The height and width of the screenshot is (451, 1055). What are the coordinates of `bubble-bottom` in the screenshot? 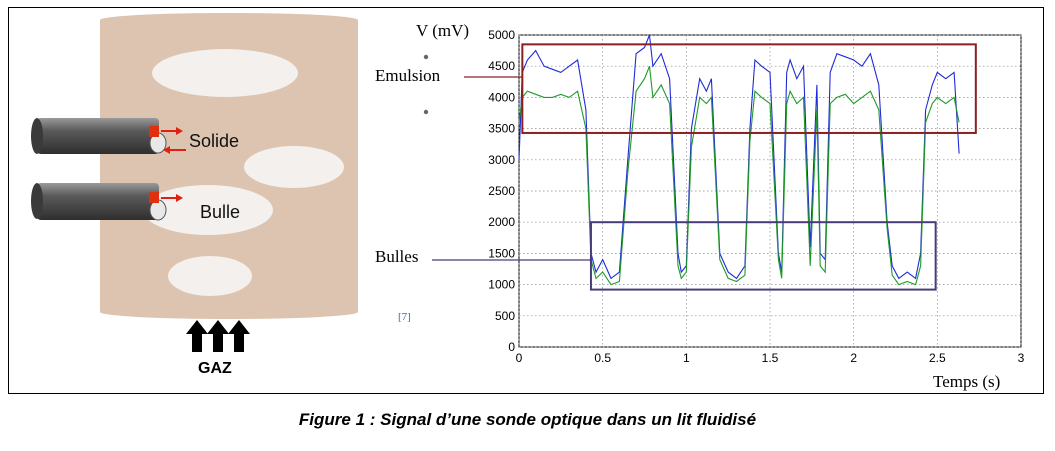 It's located at (210, 276).